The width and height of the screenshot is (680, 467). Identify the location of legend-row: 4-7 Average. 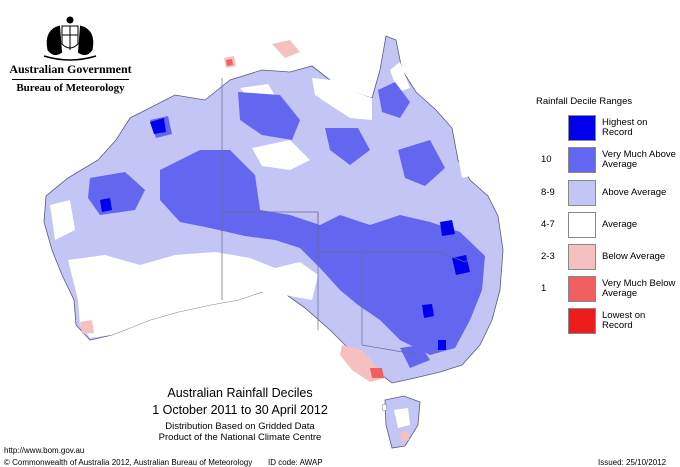
(606, 225).